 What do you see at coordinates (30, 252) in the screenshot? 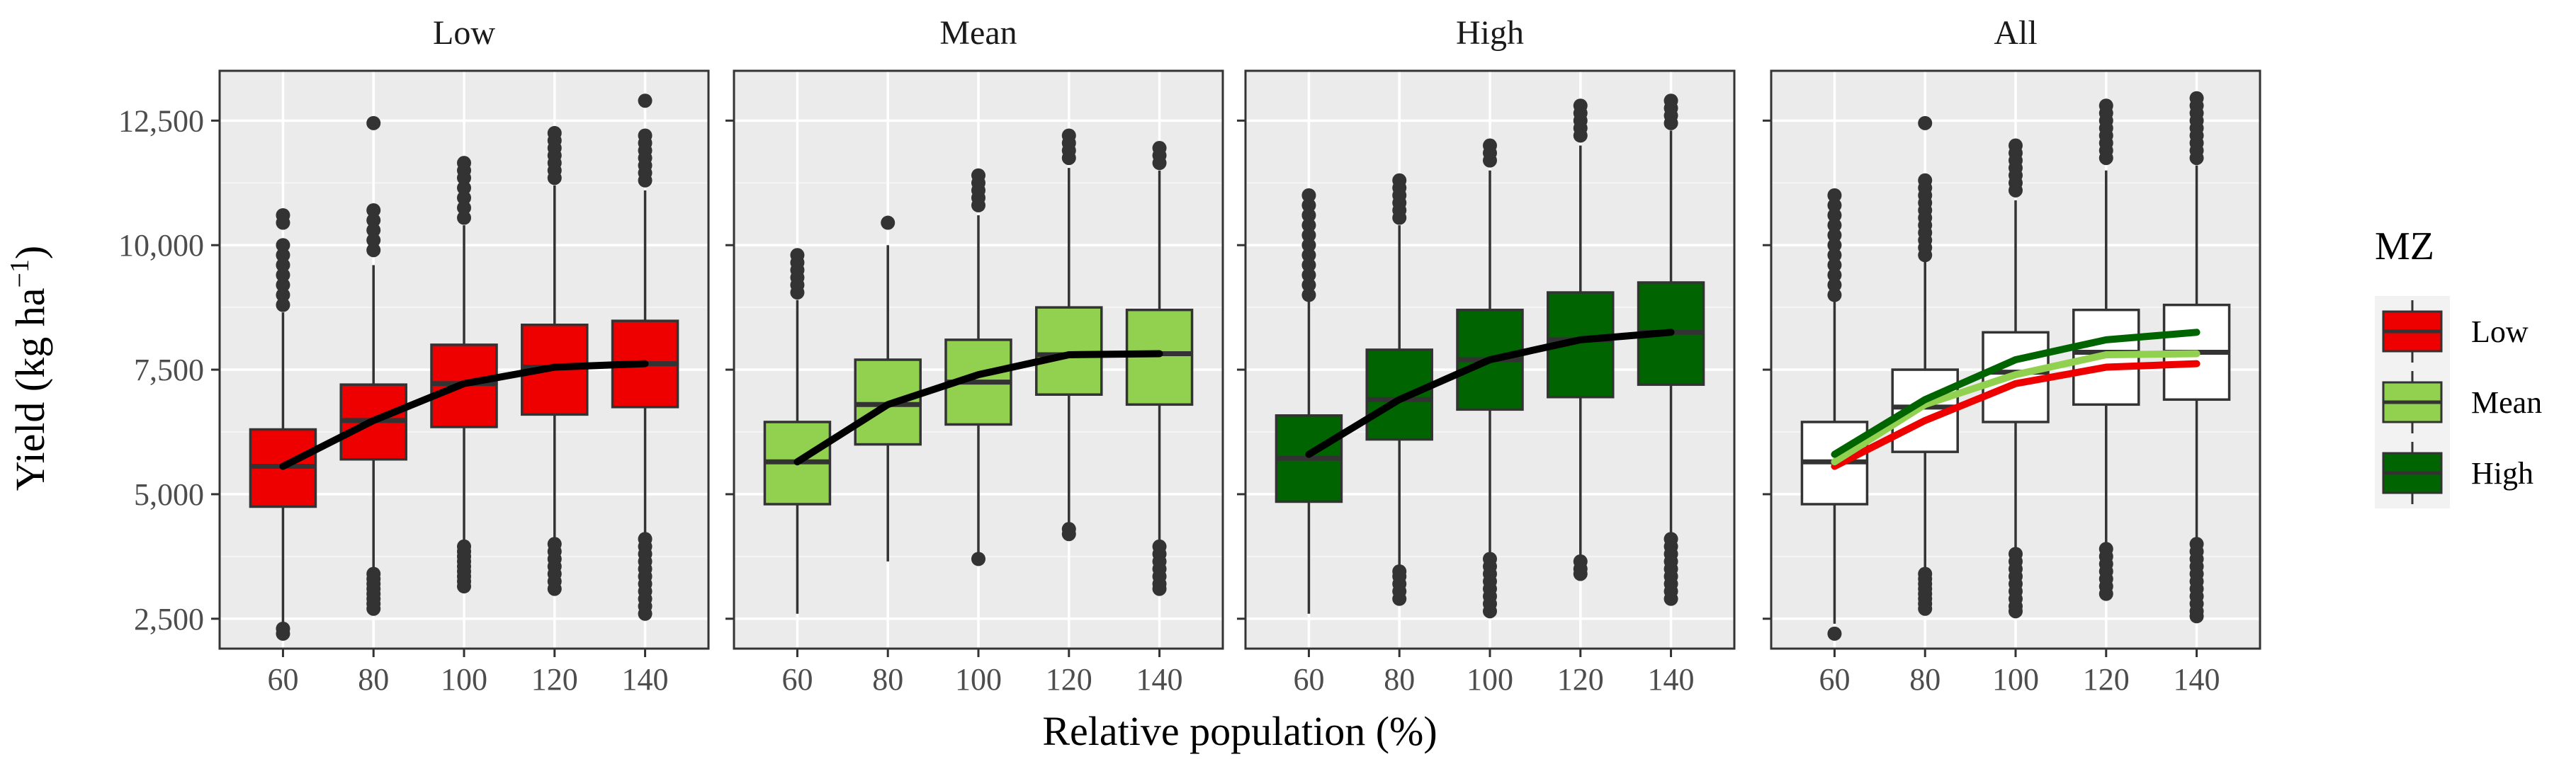
I see `y-axis-title-close: )` at bounding box center [30, 252].